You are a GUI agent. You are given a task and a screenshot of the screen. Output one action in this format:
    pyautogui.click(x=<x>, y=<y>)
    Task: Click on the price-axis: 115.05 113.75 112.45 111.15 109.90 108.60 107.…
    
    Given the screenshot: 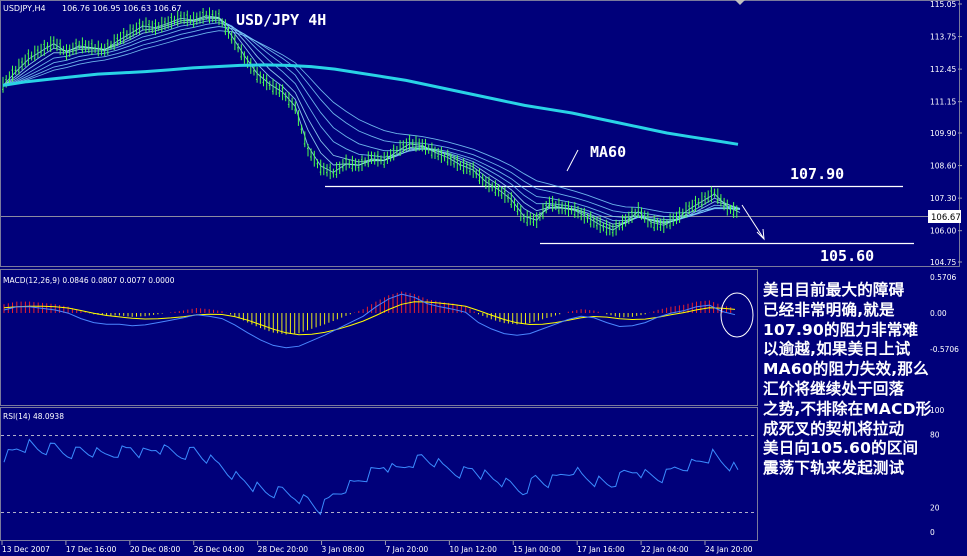 What is the action you would take?
    pyautogui.click(x=946, y=133)
    